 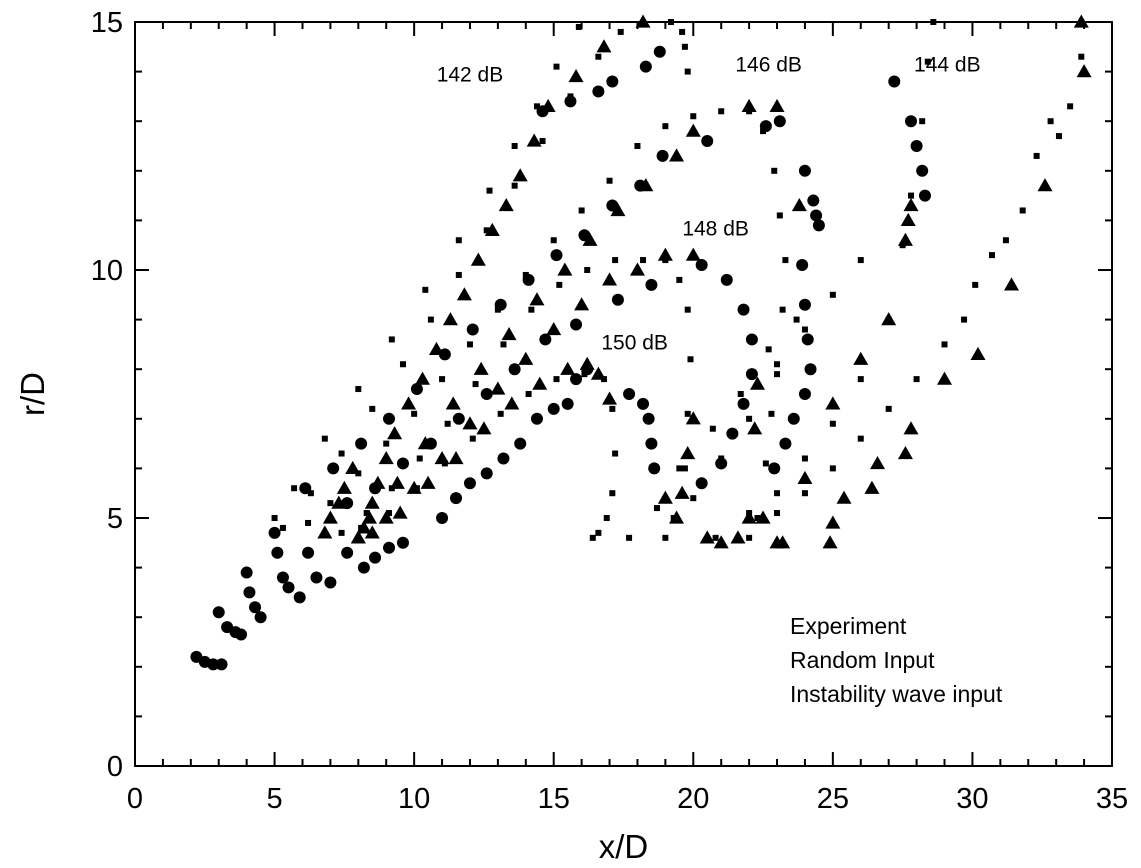 What do you see at coordinates (862, 660) in the screenshot?
I see `legend-entry: Random Input` at bounding box center [862, 660].